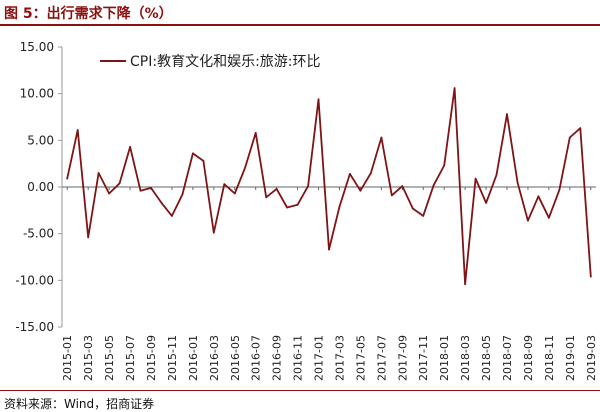 The width and height of the screenshot is (600, 412). I want to click on y-axis: 15.00 10.00 5.00 0.00 -5.00 -10.00 -15.00, so click(39, 187).